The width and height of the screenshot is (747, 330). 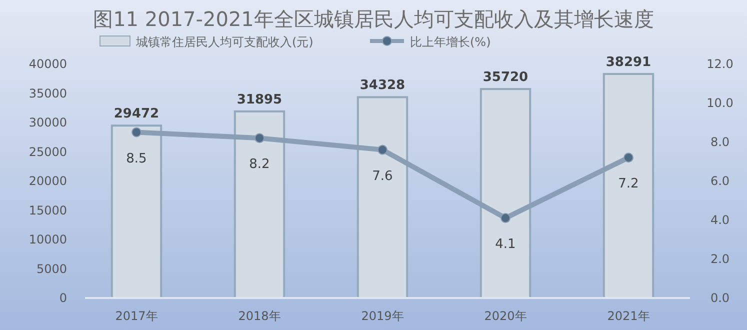 What do you see at coordinates (259, 316) in the screenshot?
I see `x-tick-label: 2018年` at bounding box center [259, 316].